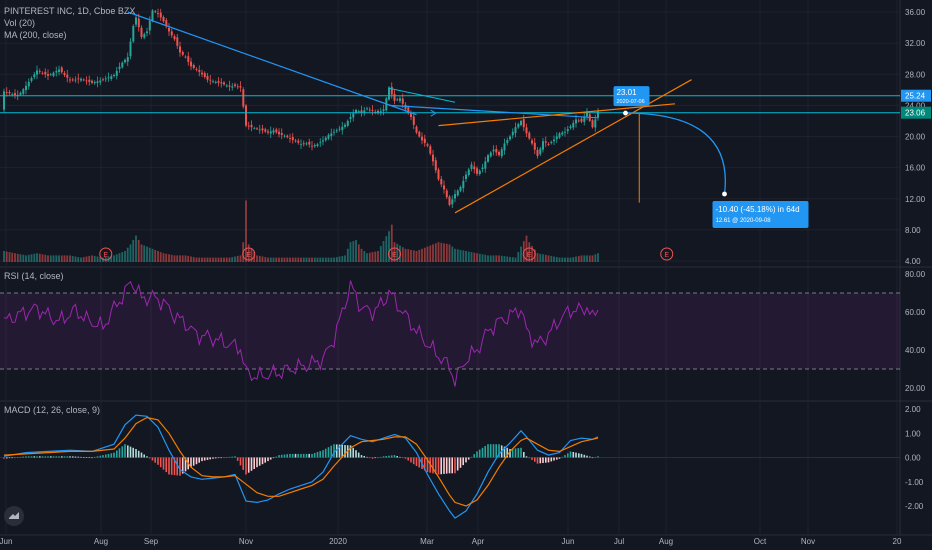  Describe the element at coordinates (568, 541) in the screenshot. I see `time-tick-label: Jun` at that location.